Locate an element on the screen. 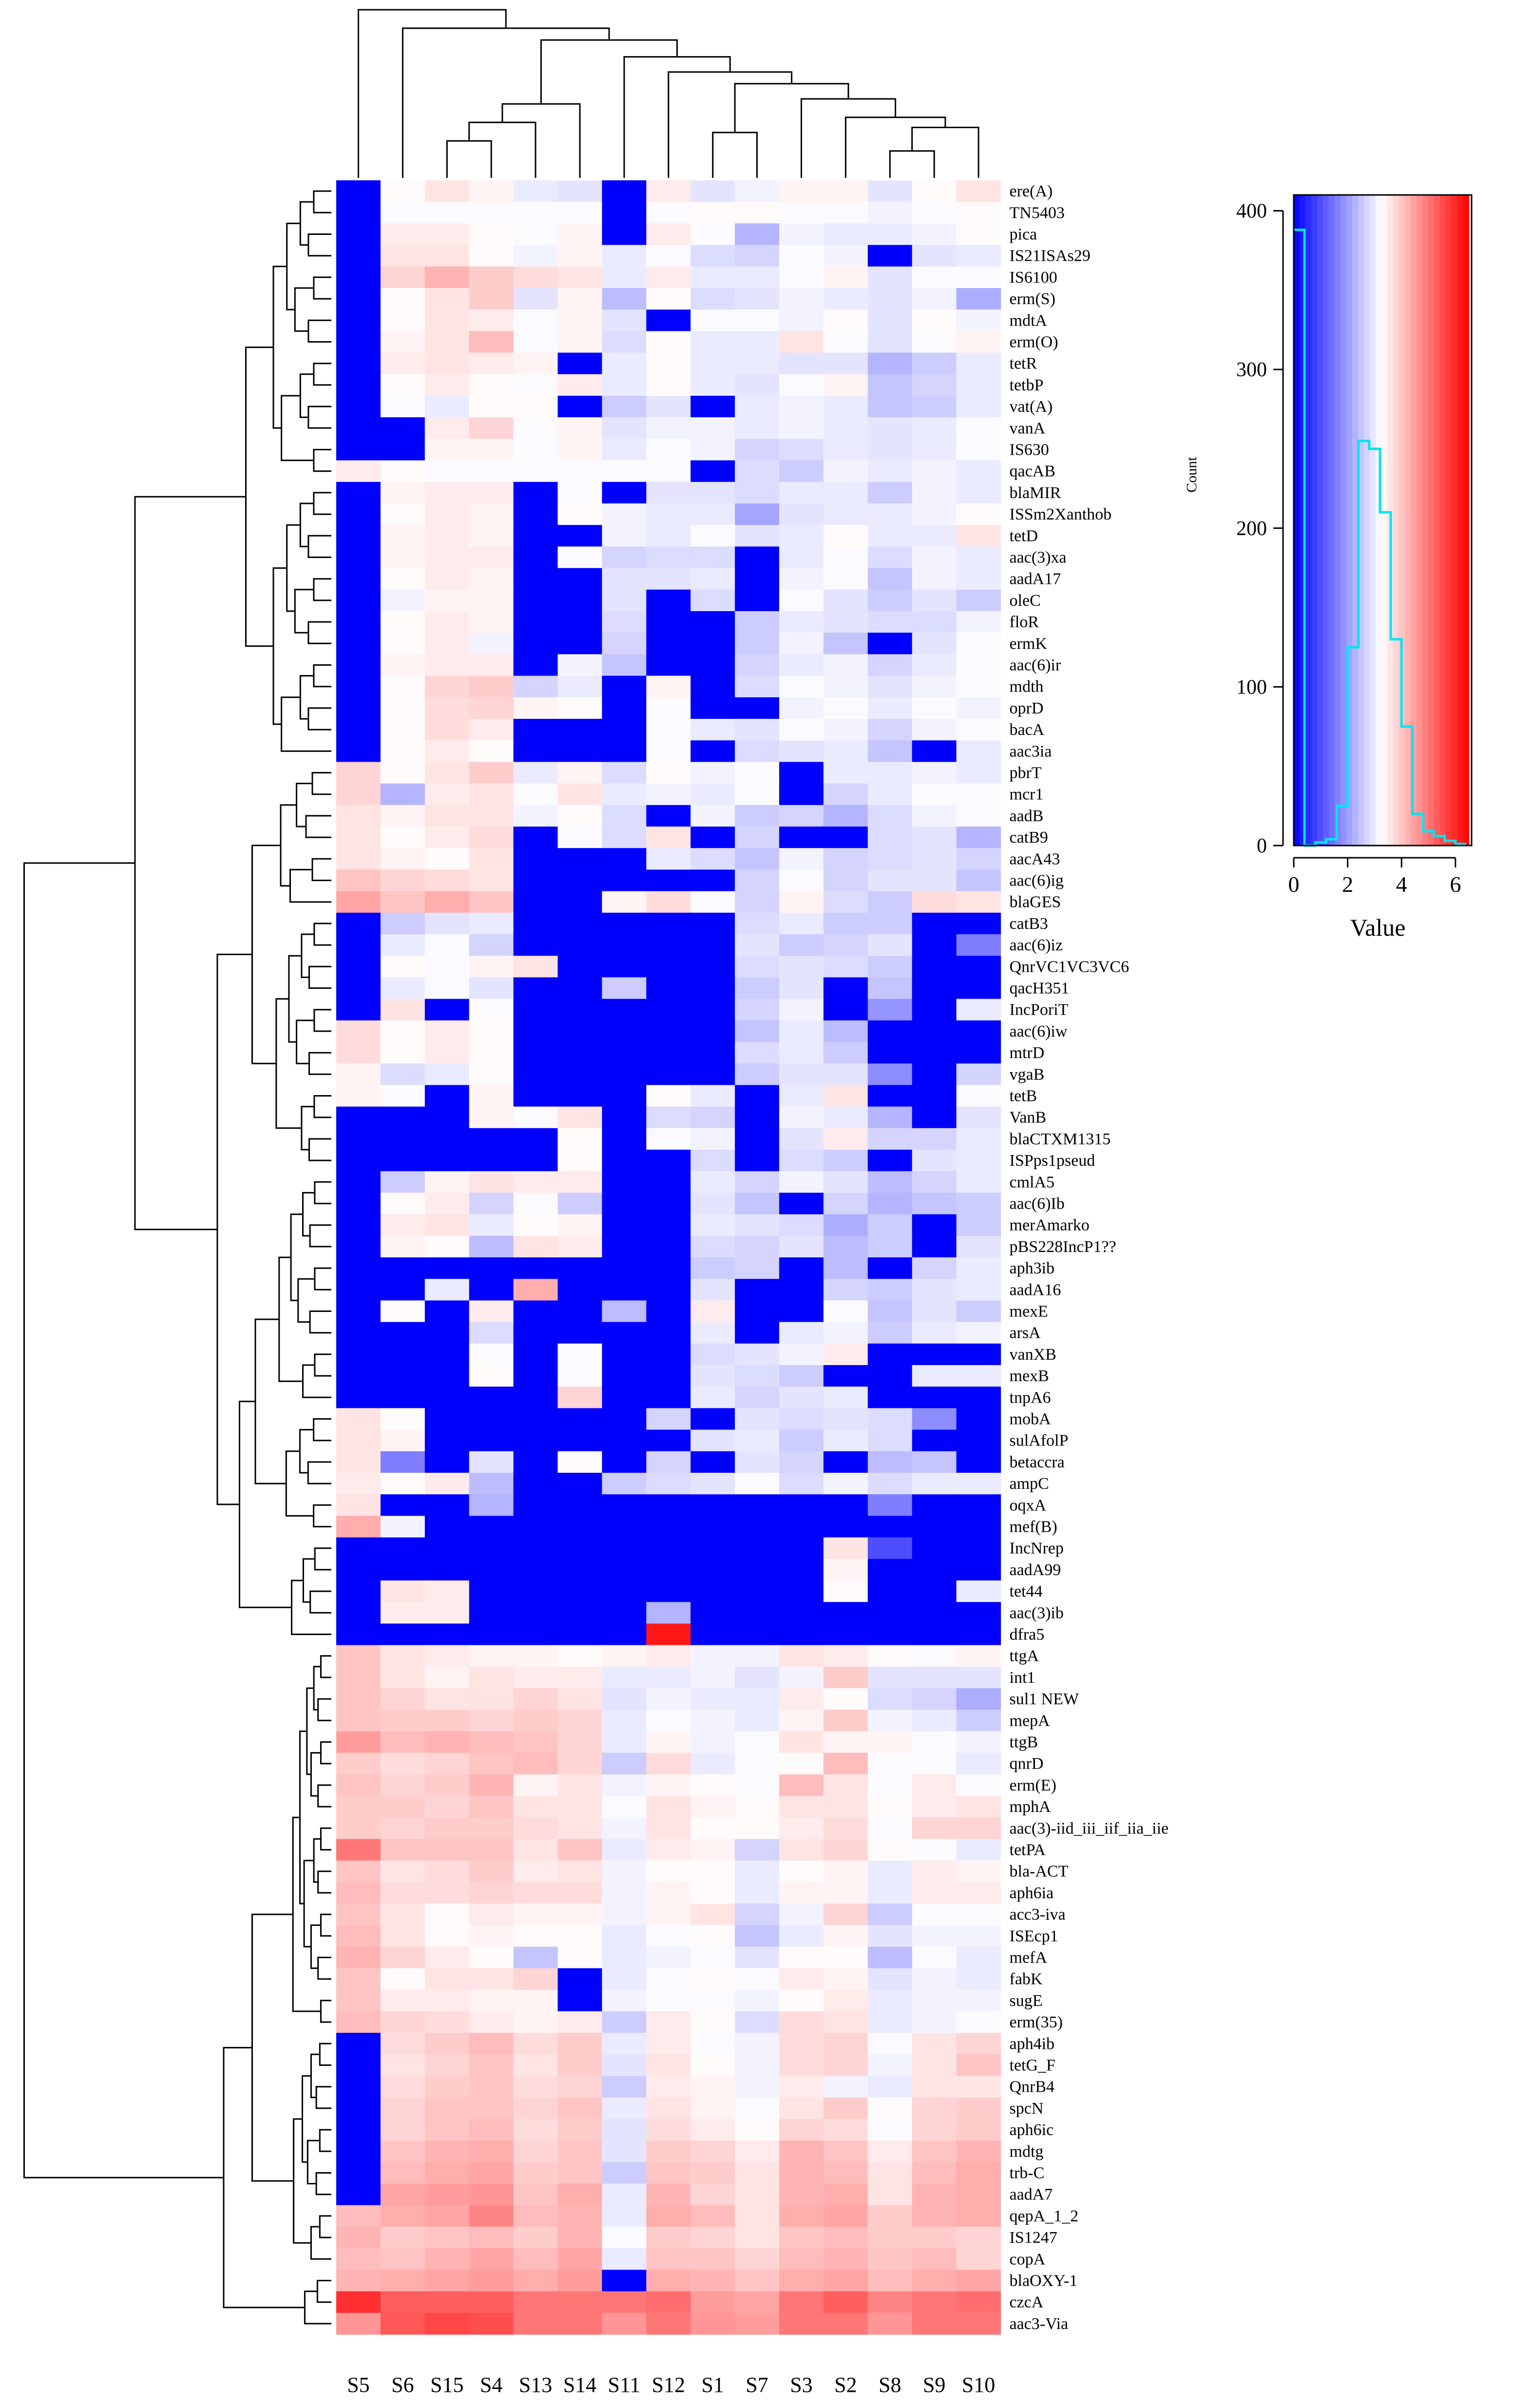  row-label: mdth is located at coordinates (1027, 687).